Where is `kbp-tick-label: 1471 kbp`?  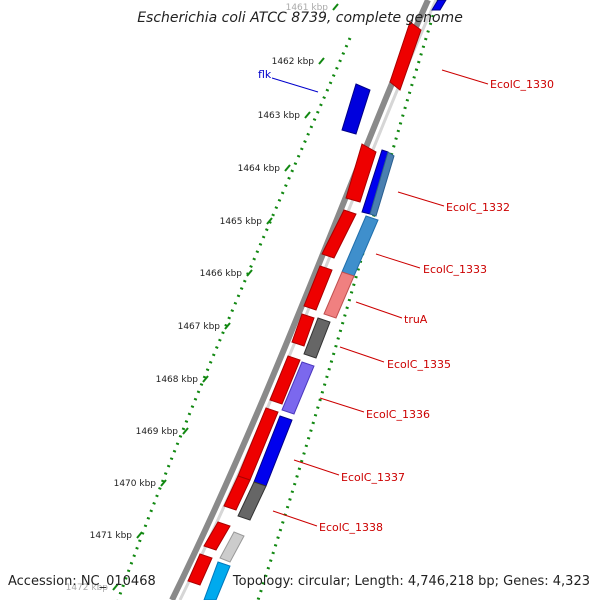
kbp-tick-label: 1471 kbp is located at coordinates (111, 536).